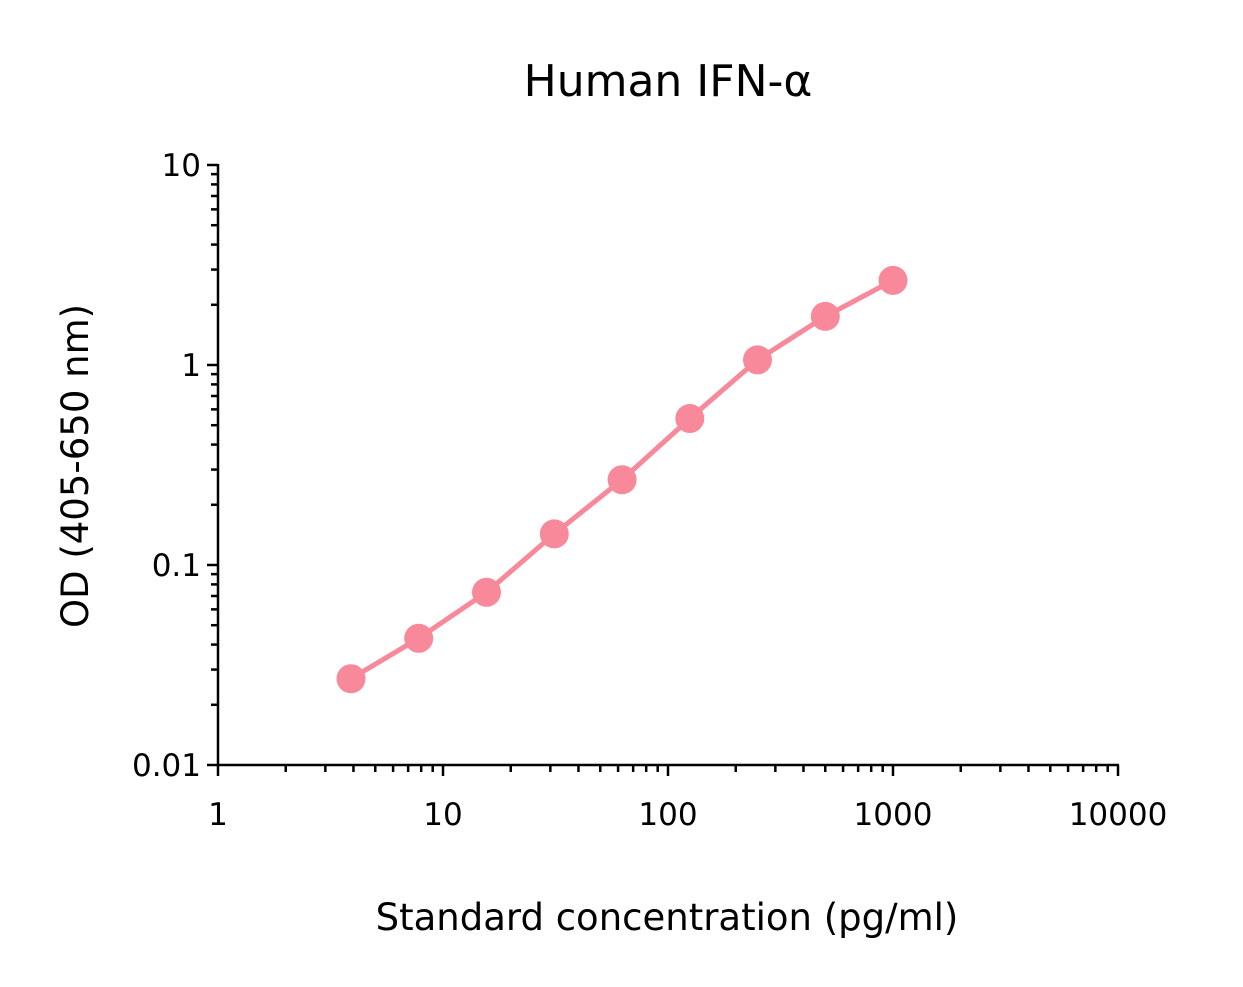  I want to click on y-axis-label: OD (405-650 nm), so click(75, 466).